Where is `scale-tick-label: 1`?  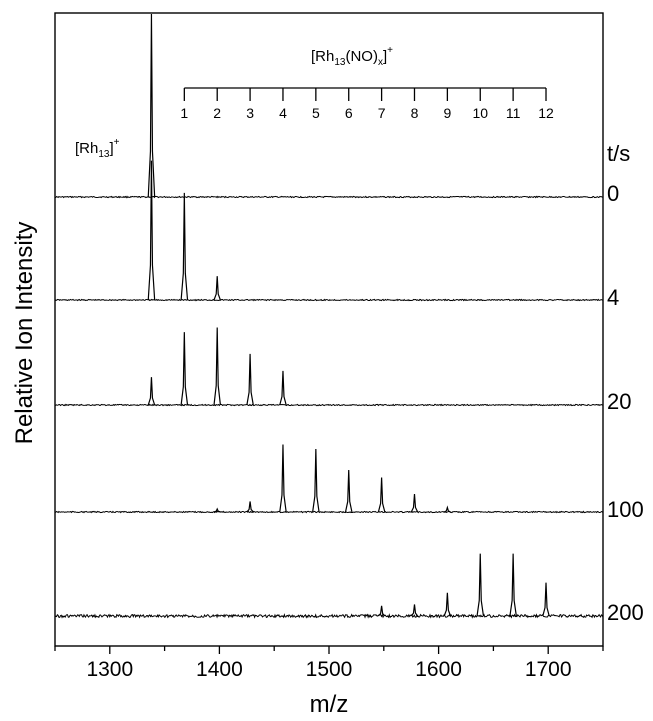
scale-tick-label: 1 is located at coordinates (184, 113).